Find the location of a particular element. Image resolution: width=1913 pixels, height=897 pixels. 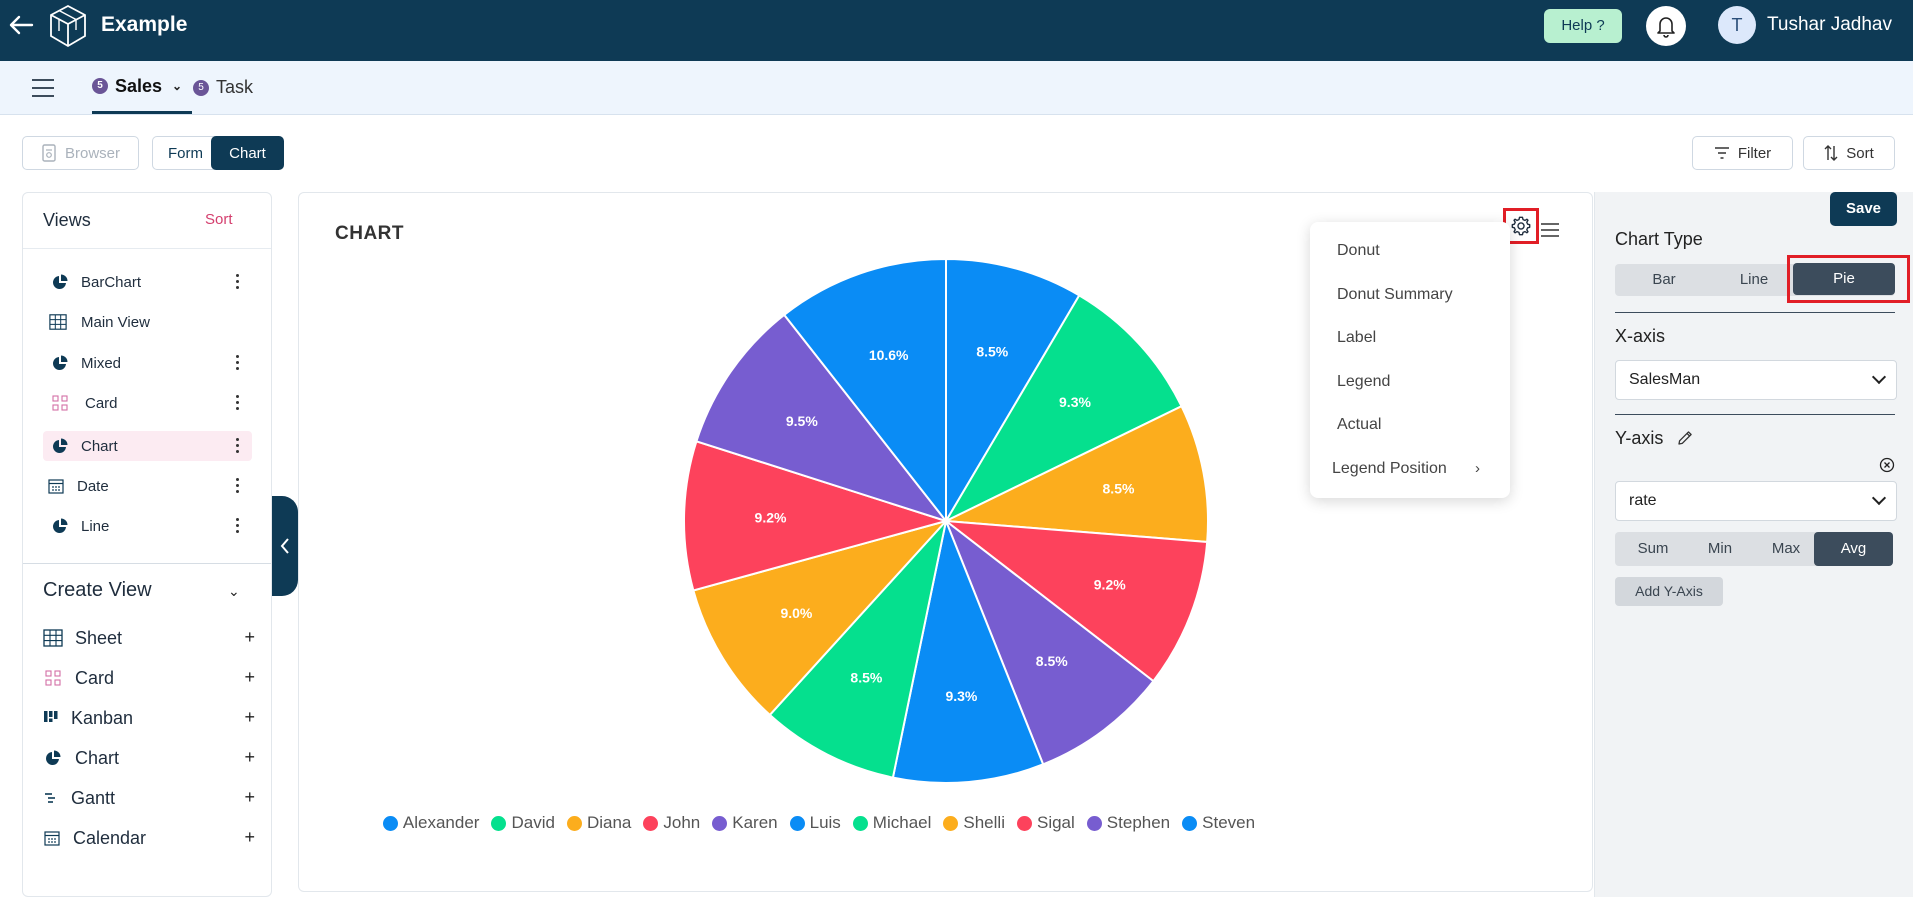

menu-item-actual: Actual is located at coordinates (1359, 424).